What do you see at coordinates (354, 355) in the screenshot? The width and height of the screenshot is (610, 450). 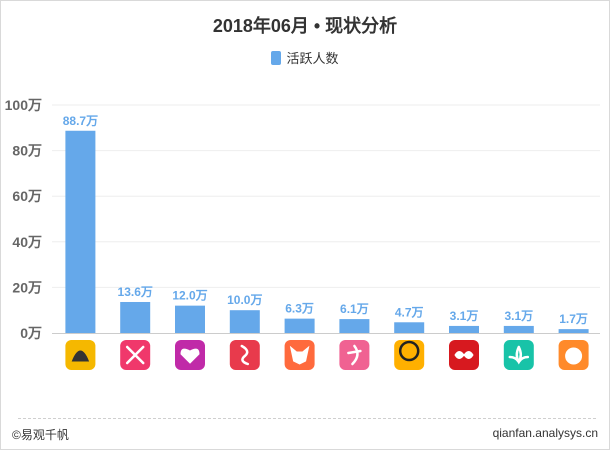 I see `dancer-icon` at bounding box center [354, 355].